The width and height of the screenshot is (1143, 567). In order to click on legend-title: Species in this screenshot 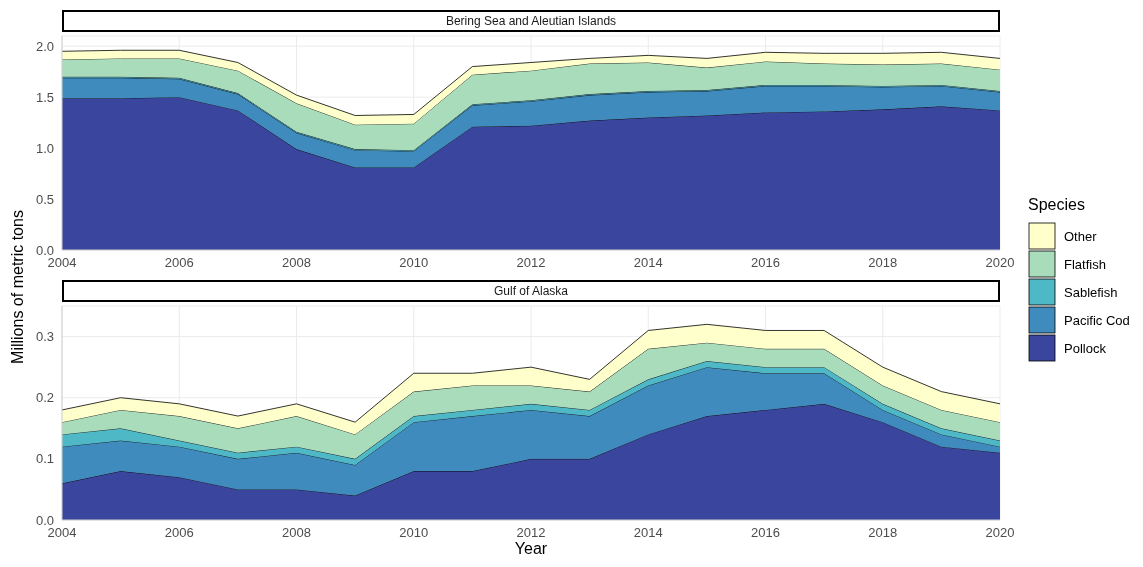, I will do `click(1057, 205)`.